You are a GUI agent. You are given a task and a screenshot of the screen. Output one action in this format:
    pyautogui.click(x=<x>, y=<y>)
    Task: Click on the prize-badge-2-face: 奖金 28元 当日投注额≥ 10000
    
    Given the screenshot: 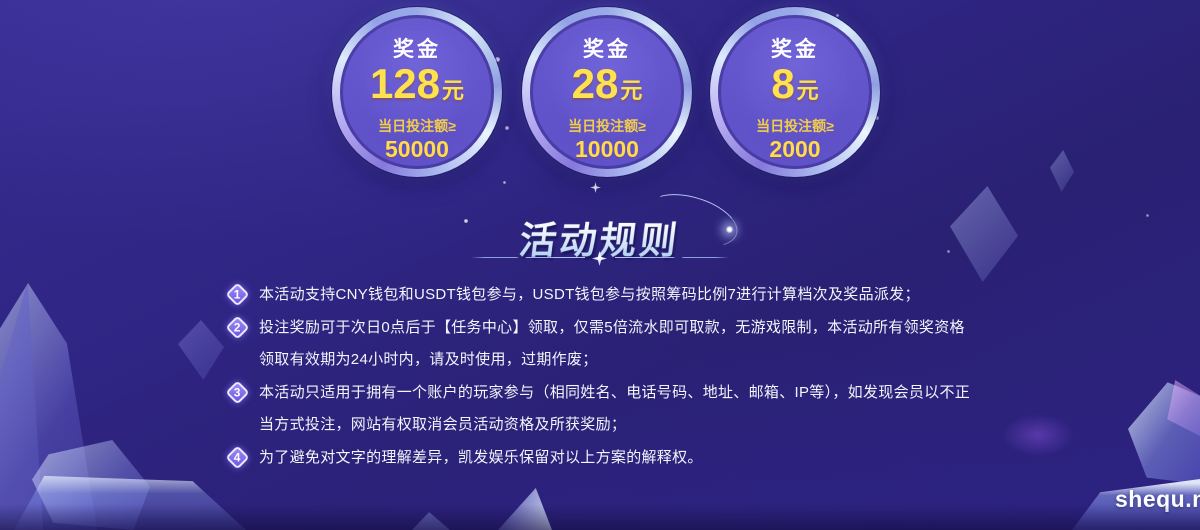 What is the action you would take?
    pyautogui.click(x=607, y=92)
    